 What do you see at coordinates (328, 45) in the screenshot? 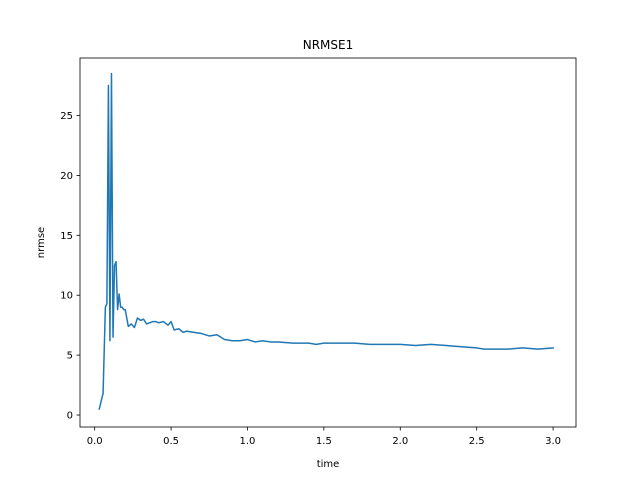
I see `chart-title: NRMSE1` at bounding box center [328, 45].